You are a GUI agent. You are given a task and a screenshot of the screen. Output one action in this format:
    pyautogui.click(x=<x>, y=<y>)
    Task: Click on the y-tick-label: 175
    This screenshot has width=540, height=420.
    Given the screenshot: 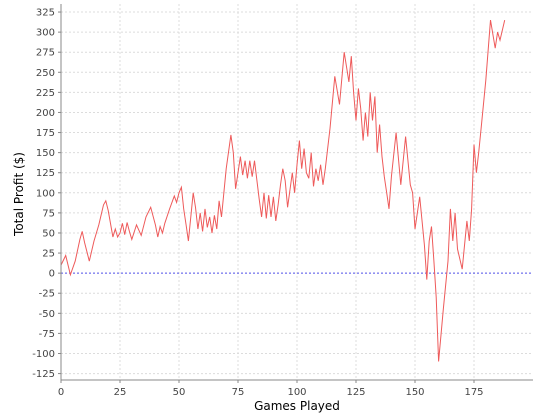 What is the action you would take?
    pyautogui.click(x=45, y=133)
    